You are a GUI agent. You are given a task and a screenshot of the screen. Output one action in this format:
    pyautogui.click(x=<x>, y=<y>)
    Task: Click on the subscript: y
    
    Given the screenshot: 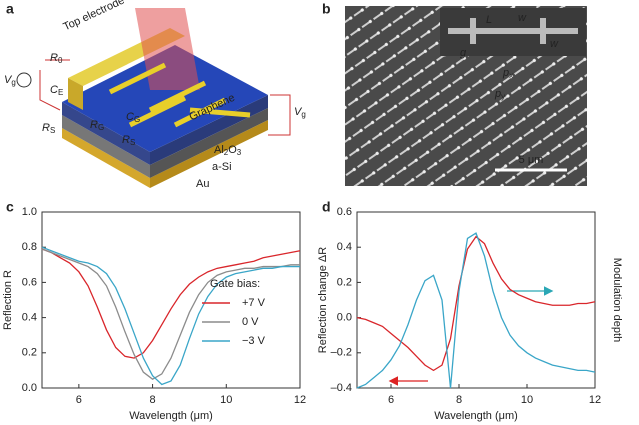 What is the action you would take?
    pyautogui.click(x=503, y=96)
    